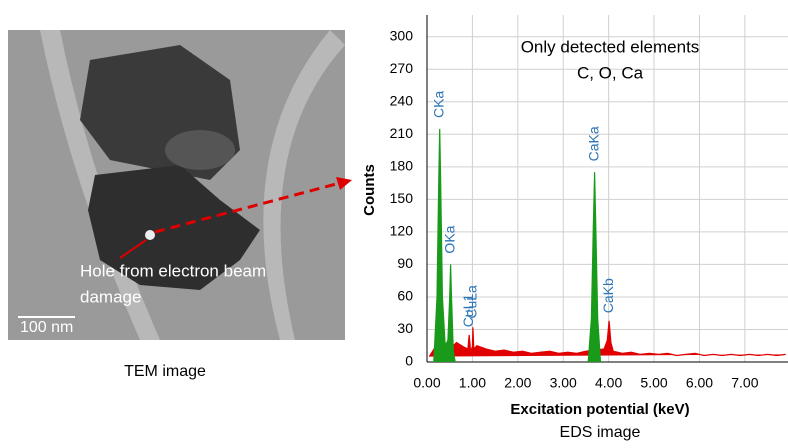 Image resolution: width=788 pixels, height=448 pixels. Describe the element at coordinates (402, 68) in the screenshot. I see `y-tick-label: 270` at that location.